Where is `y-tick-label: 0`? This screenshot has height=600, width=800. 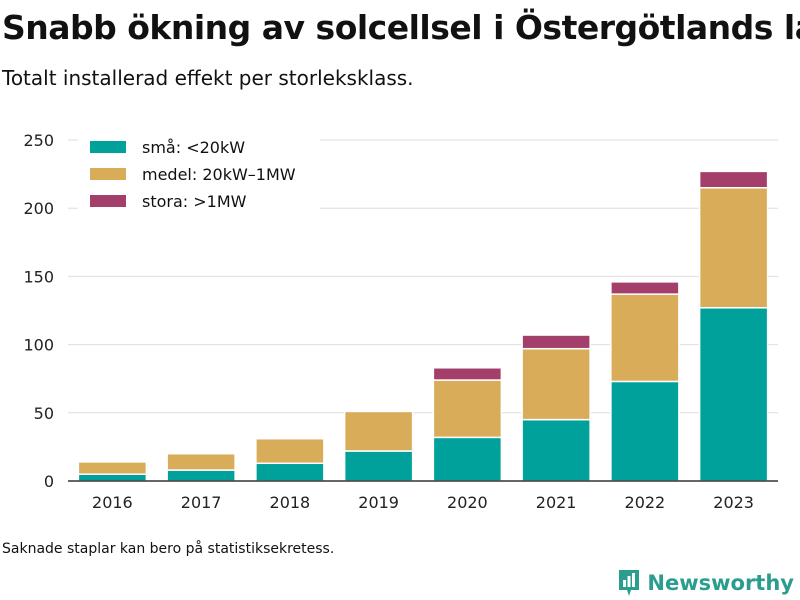
y-tick-label: 0 is located at coordinates (49, 481).